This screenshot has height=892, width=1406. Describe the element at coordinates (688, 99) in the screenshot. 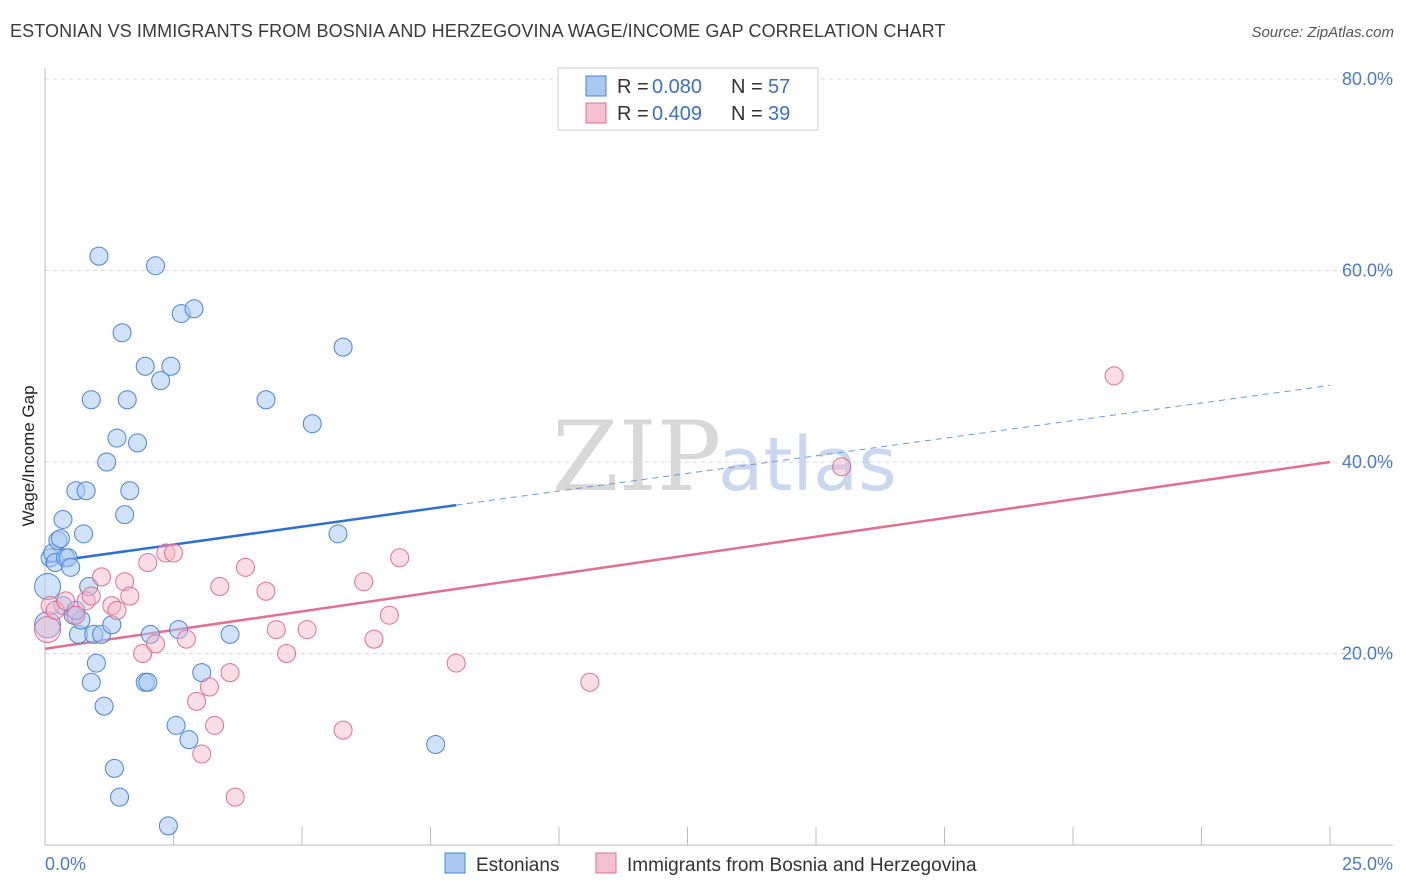

I see `legend: R = 0.080 N = 57 R = 0.409 N = 39` at that location.